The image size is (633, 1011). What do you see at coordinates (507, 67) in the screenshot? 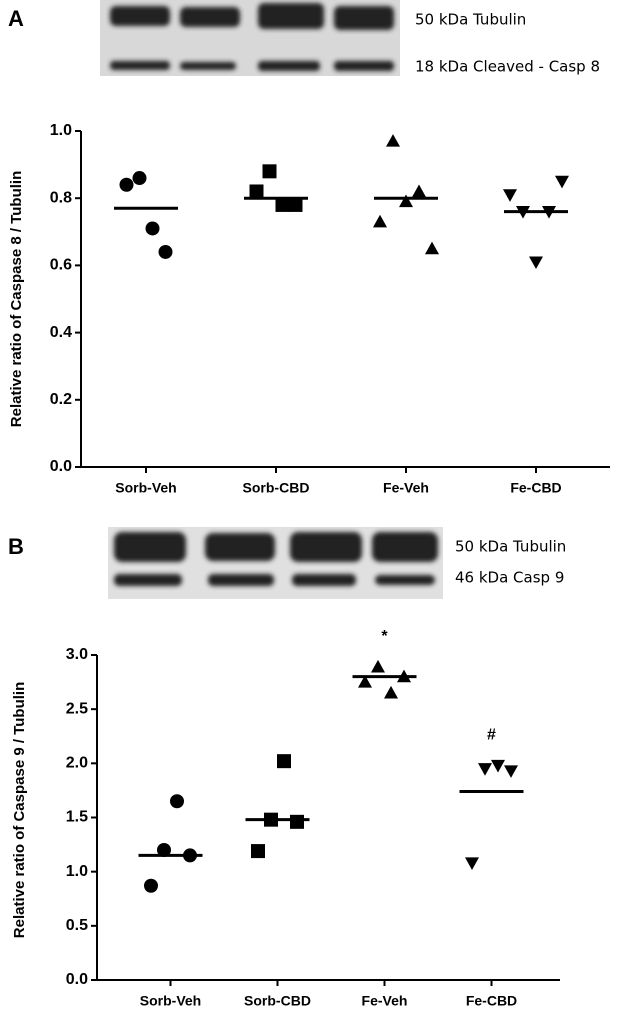
I see `blot-label: 18 kDa Cleaved - Casp 8` at bounding box center [507, 67].